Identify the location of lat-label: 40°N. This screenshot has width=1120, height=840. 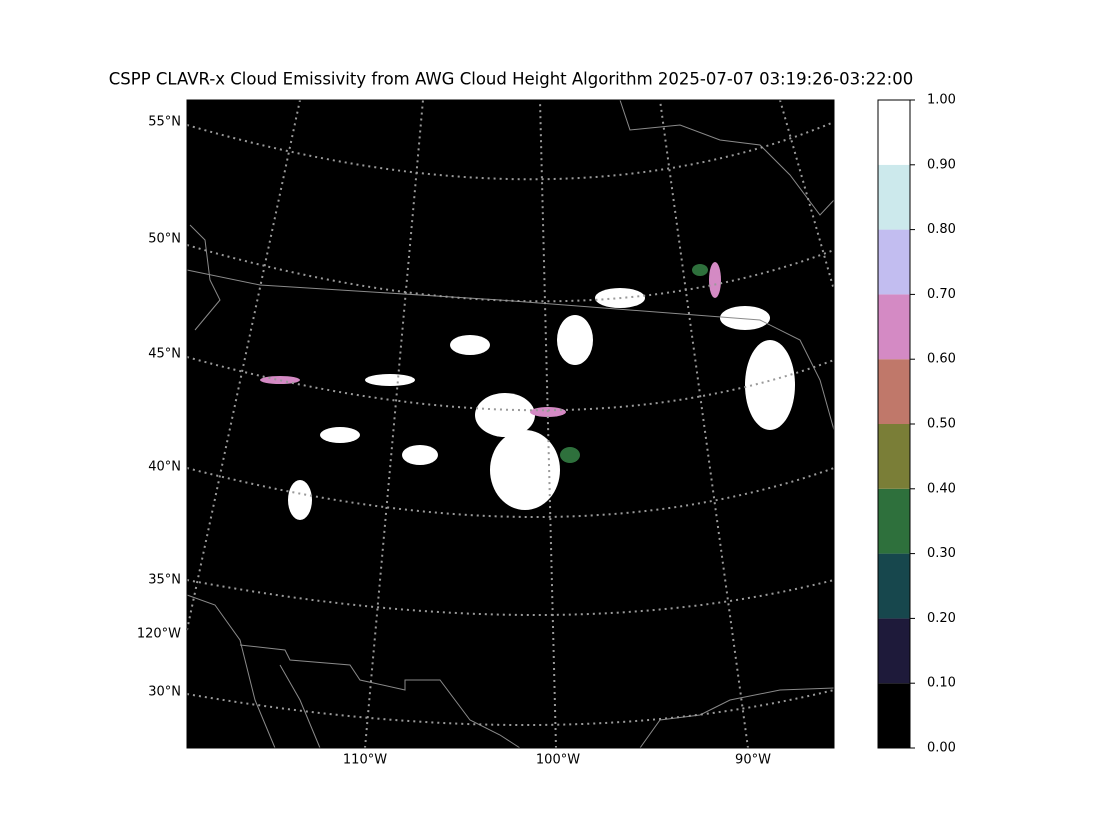
(164, 467).